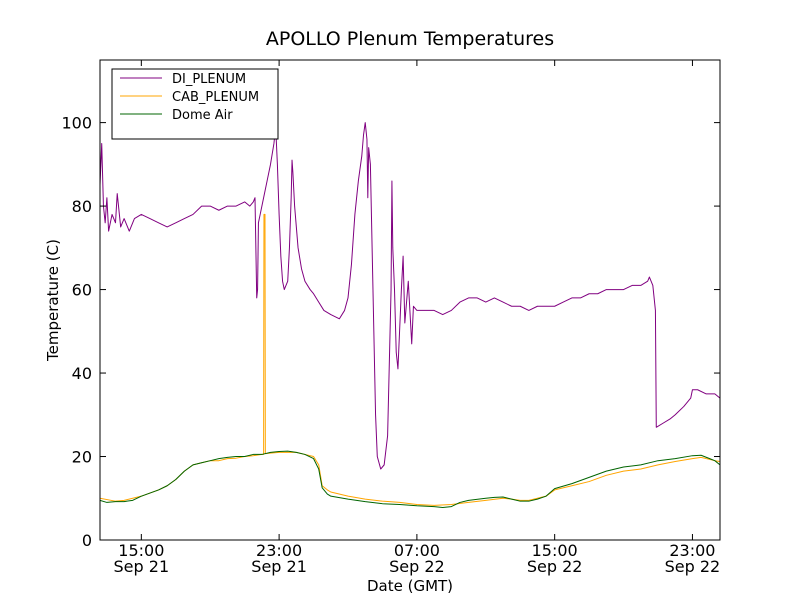 The image size is (800, 600). Describe the element at coordinates (82, 206) in the screenshot. I see `y-tick-label: 80` at that location.